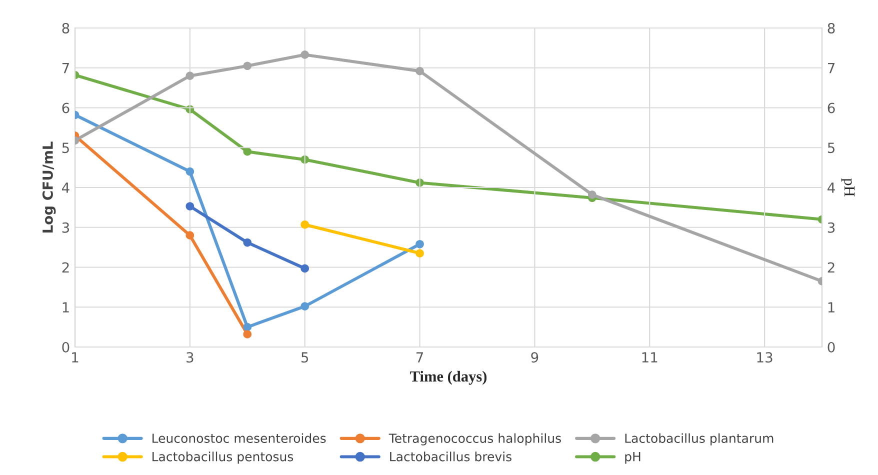  What do you see at coordinates (831, 187) in the screenshot?
I see `y2-tick-label: 4` at bounding box center [831, 187].